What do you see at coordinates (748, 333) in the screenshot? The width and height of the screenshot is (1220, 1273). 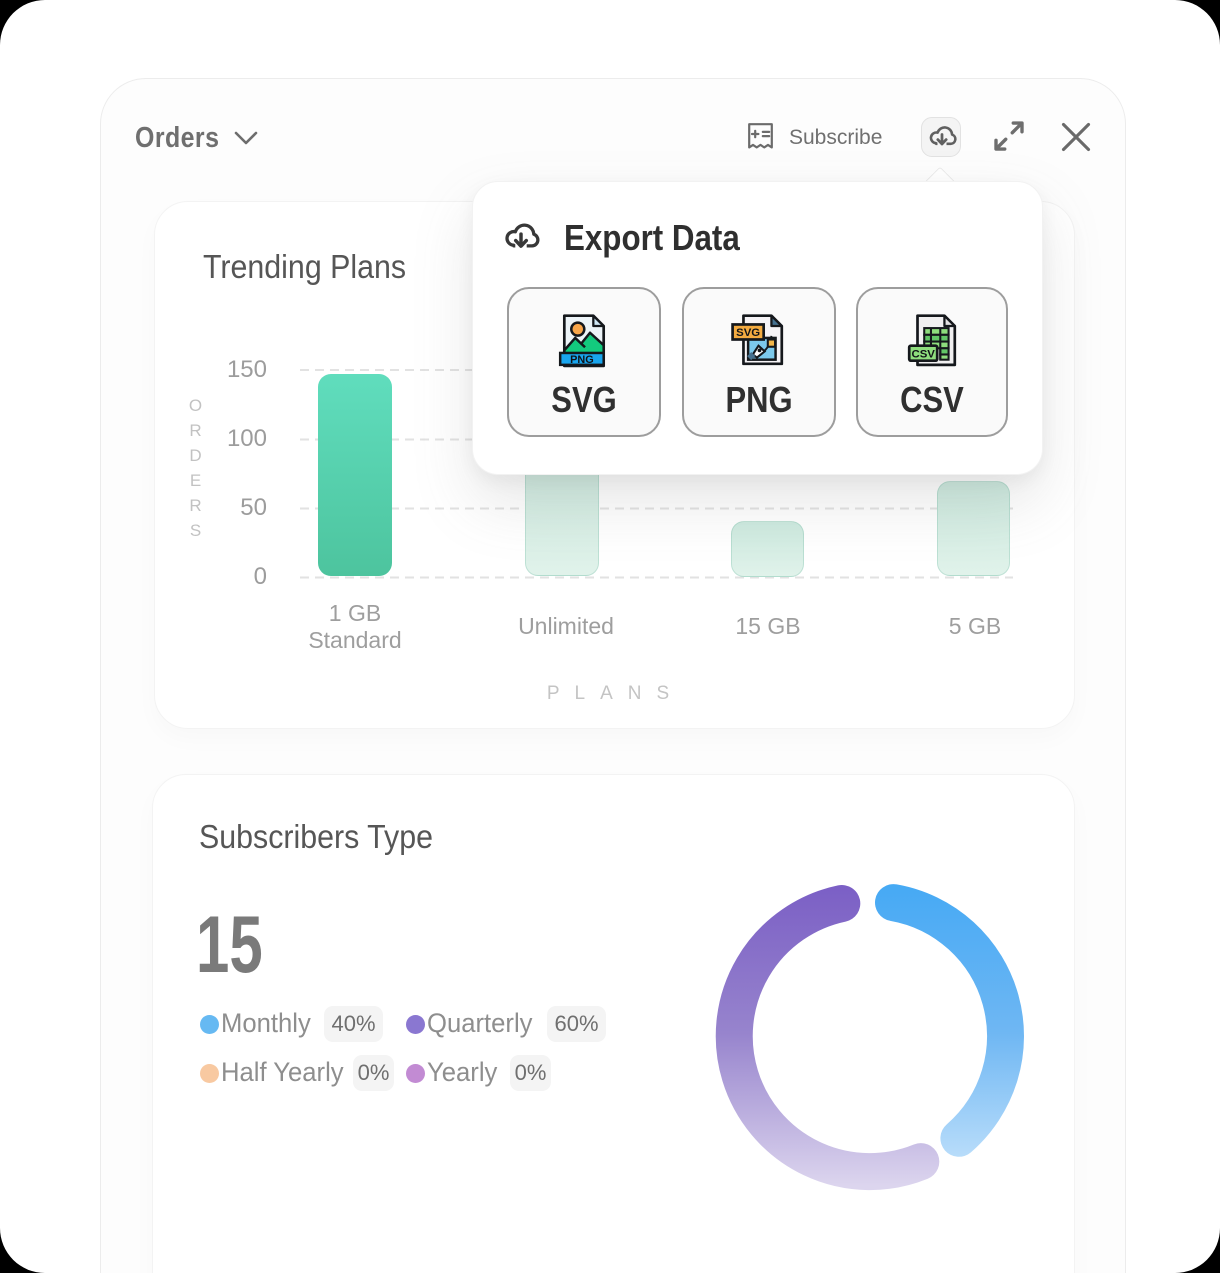 I see `svg-text: SVG` at bounding box center [748, 333].